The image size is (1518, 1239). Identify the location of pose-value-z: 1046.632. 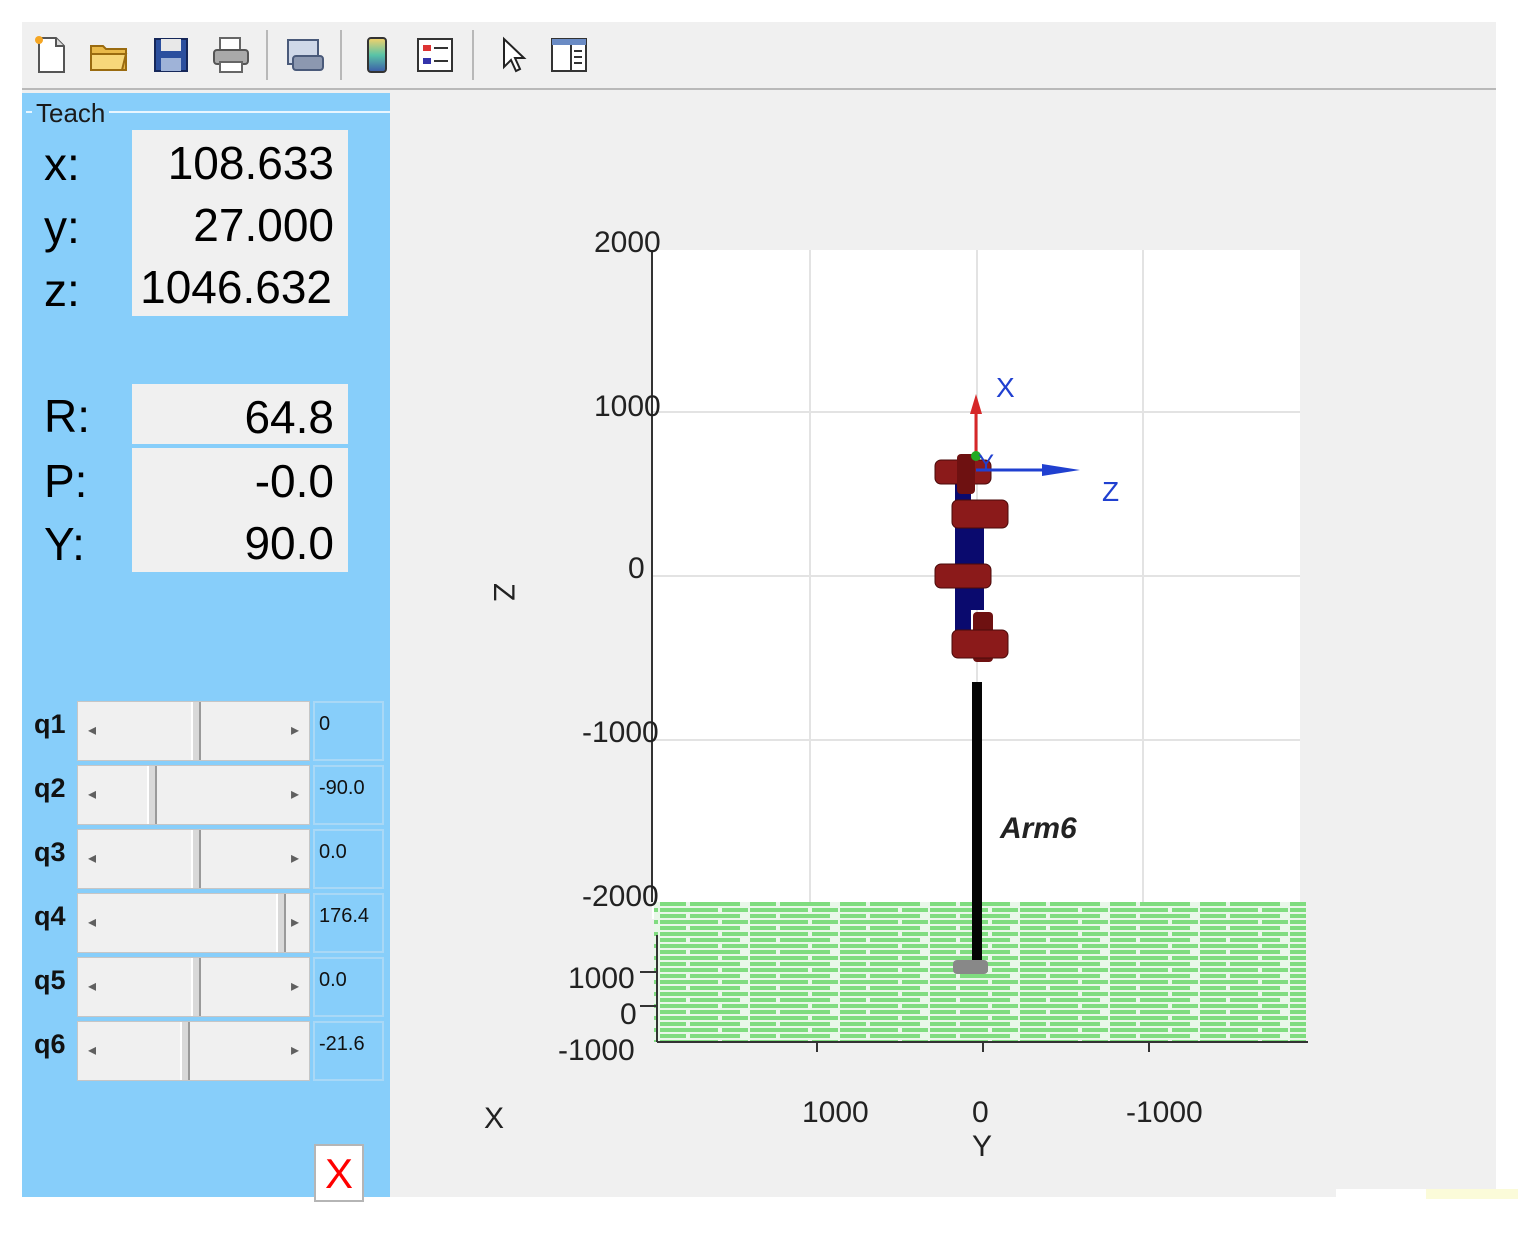
(240, 285).